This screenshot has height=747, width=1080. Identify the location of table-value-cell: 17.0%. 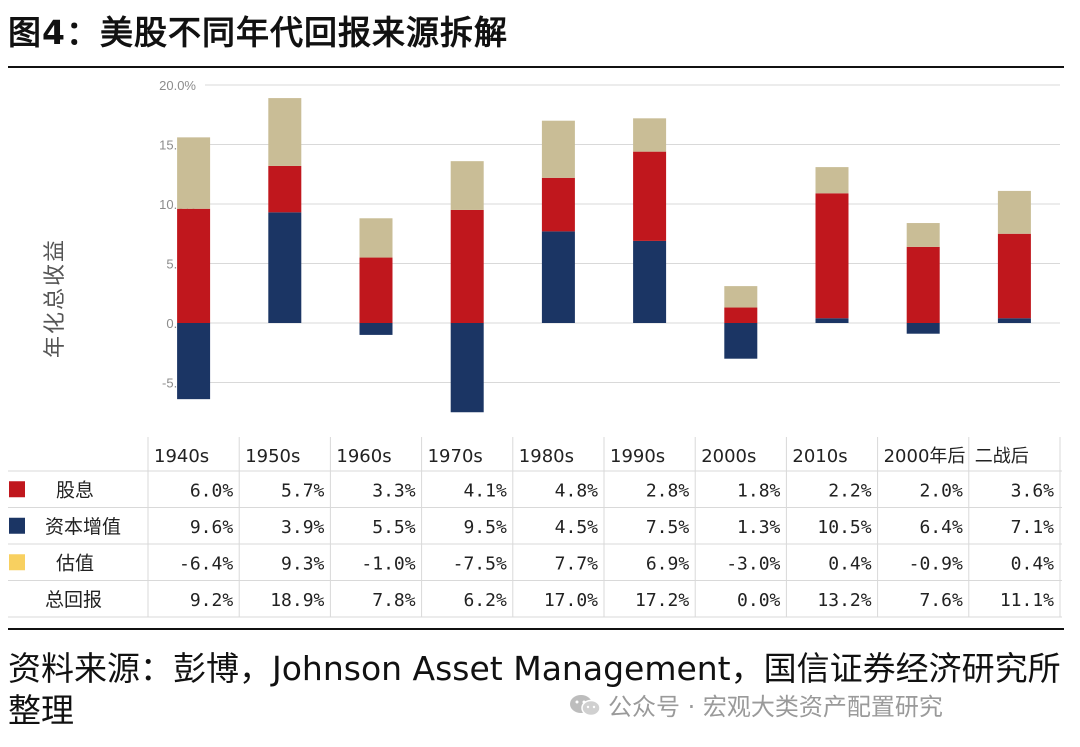
(571, 600).